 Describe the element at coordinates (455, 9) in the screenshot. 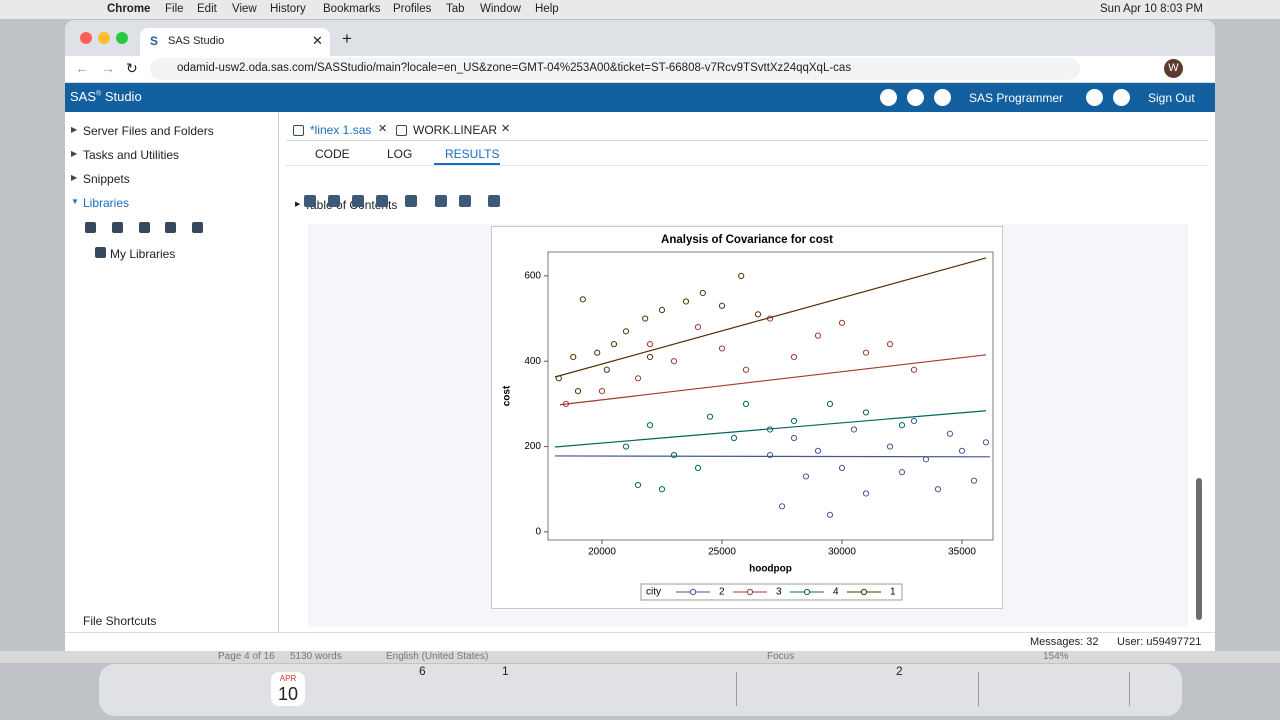

I see `menu-item: Tab` at that location.